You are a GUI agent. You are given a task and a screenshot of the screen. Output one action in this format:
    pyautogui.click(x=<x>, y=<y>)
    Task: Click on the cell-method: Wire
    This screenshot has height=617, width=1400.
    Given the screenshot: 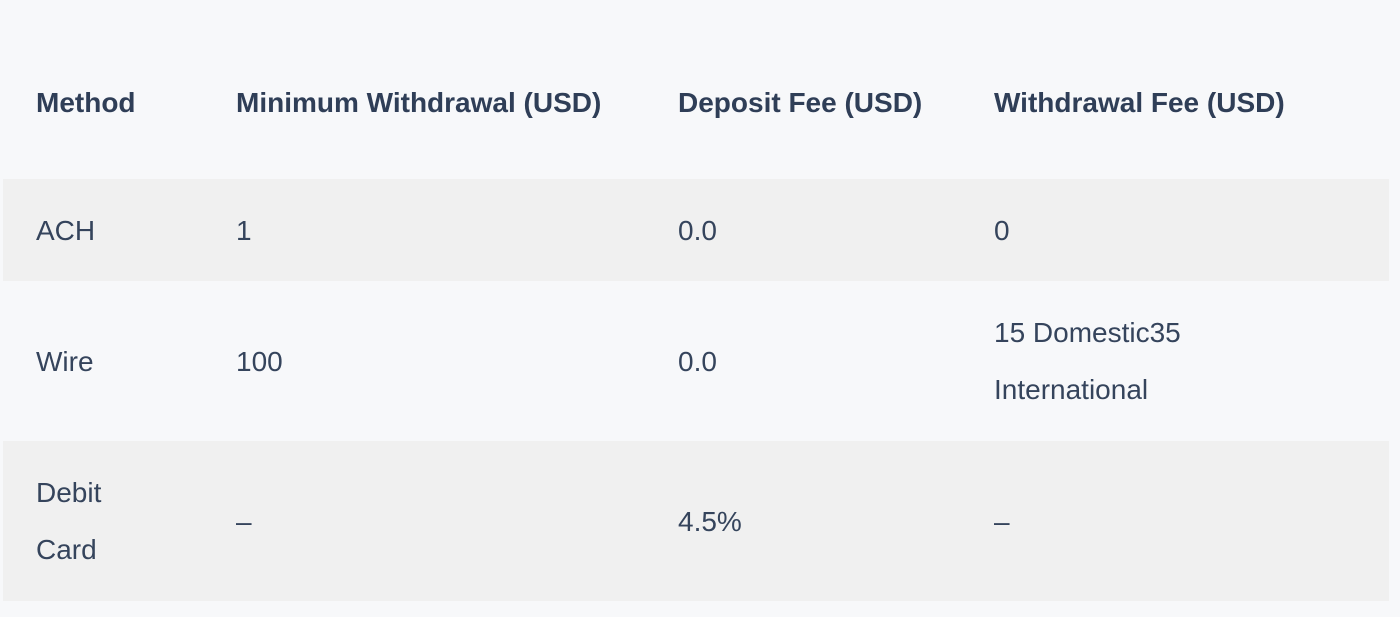 What is the action you would take?
    pyautogui.click(x=103, y=361)
    